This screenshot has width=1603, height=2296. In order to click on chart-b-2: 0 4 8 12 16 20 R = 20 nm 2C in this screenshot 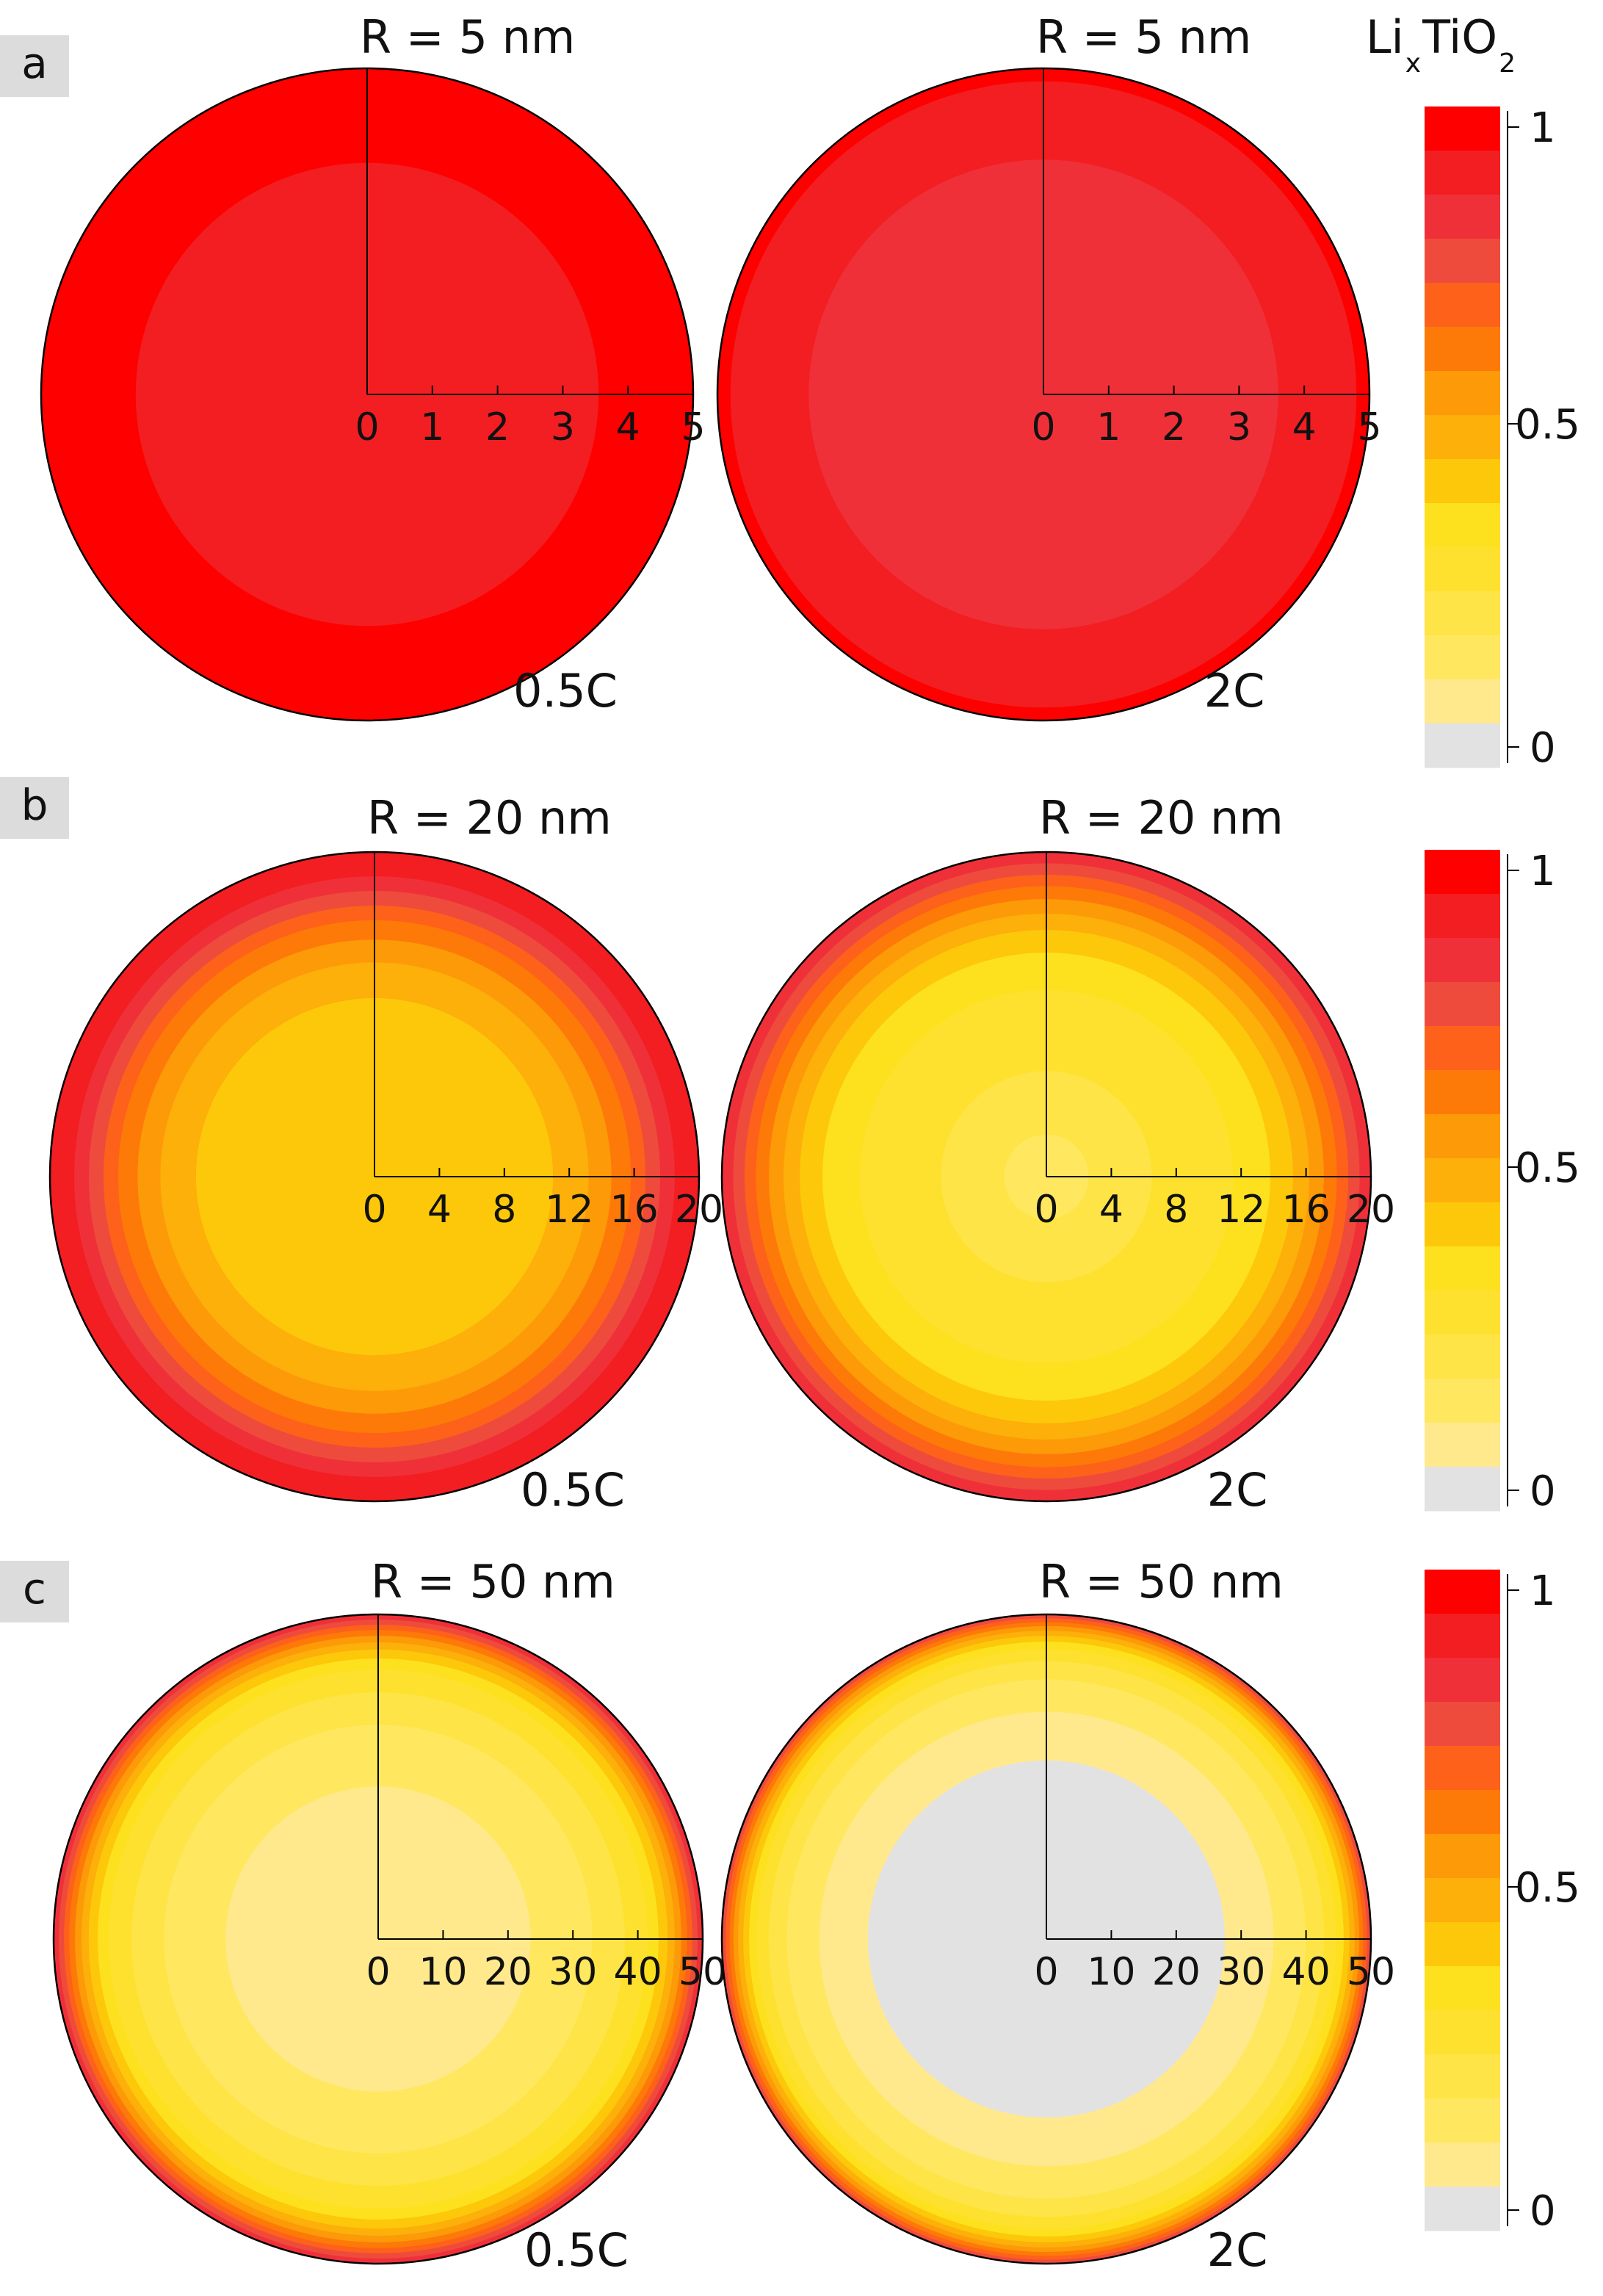, I will do `click(1057, 1154)`.